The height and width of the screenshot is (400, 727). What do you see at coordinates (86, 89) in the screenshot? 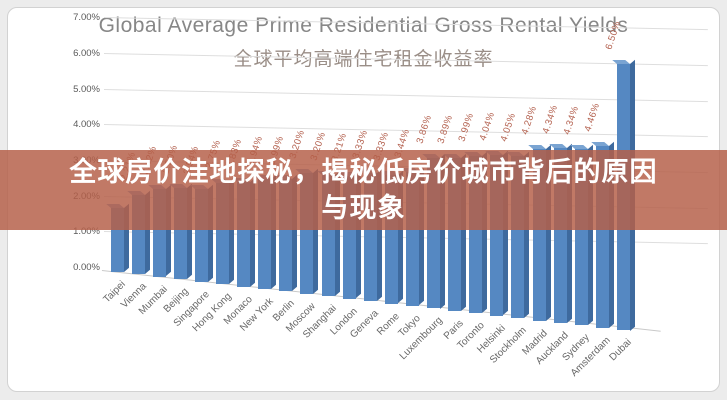
I see `y-axis-tick-label: 5.00%` at bounding box center [86, 89].